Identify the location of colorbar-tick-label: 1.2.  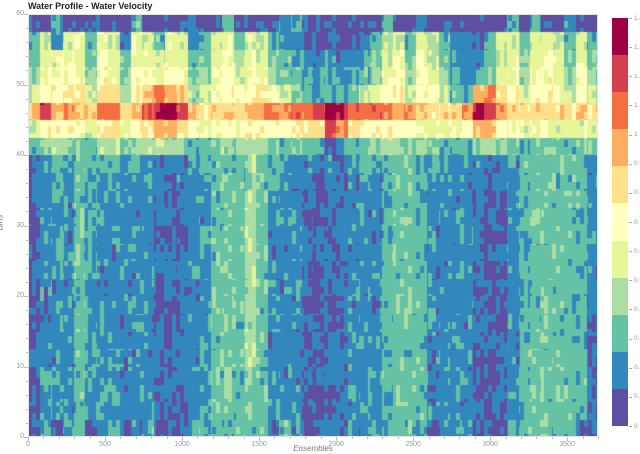
(637, 76).